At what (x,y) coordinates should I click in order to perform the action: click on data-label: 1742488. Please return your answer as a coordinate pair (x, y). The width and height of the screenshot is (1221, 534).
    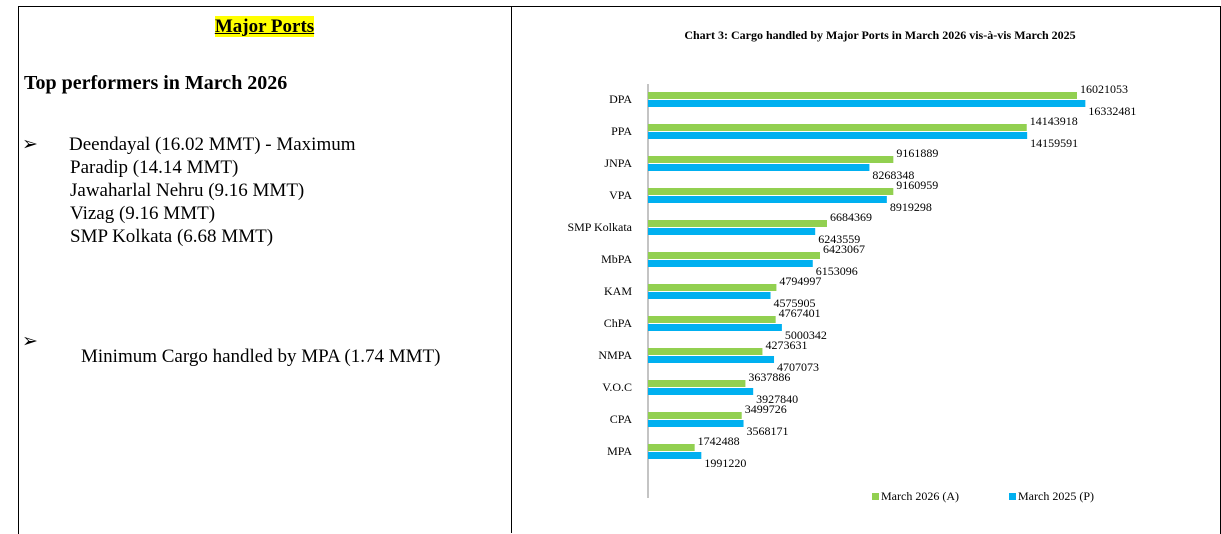
    Looking at the image, I should click on (719, 441).